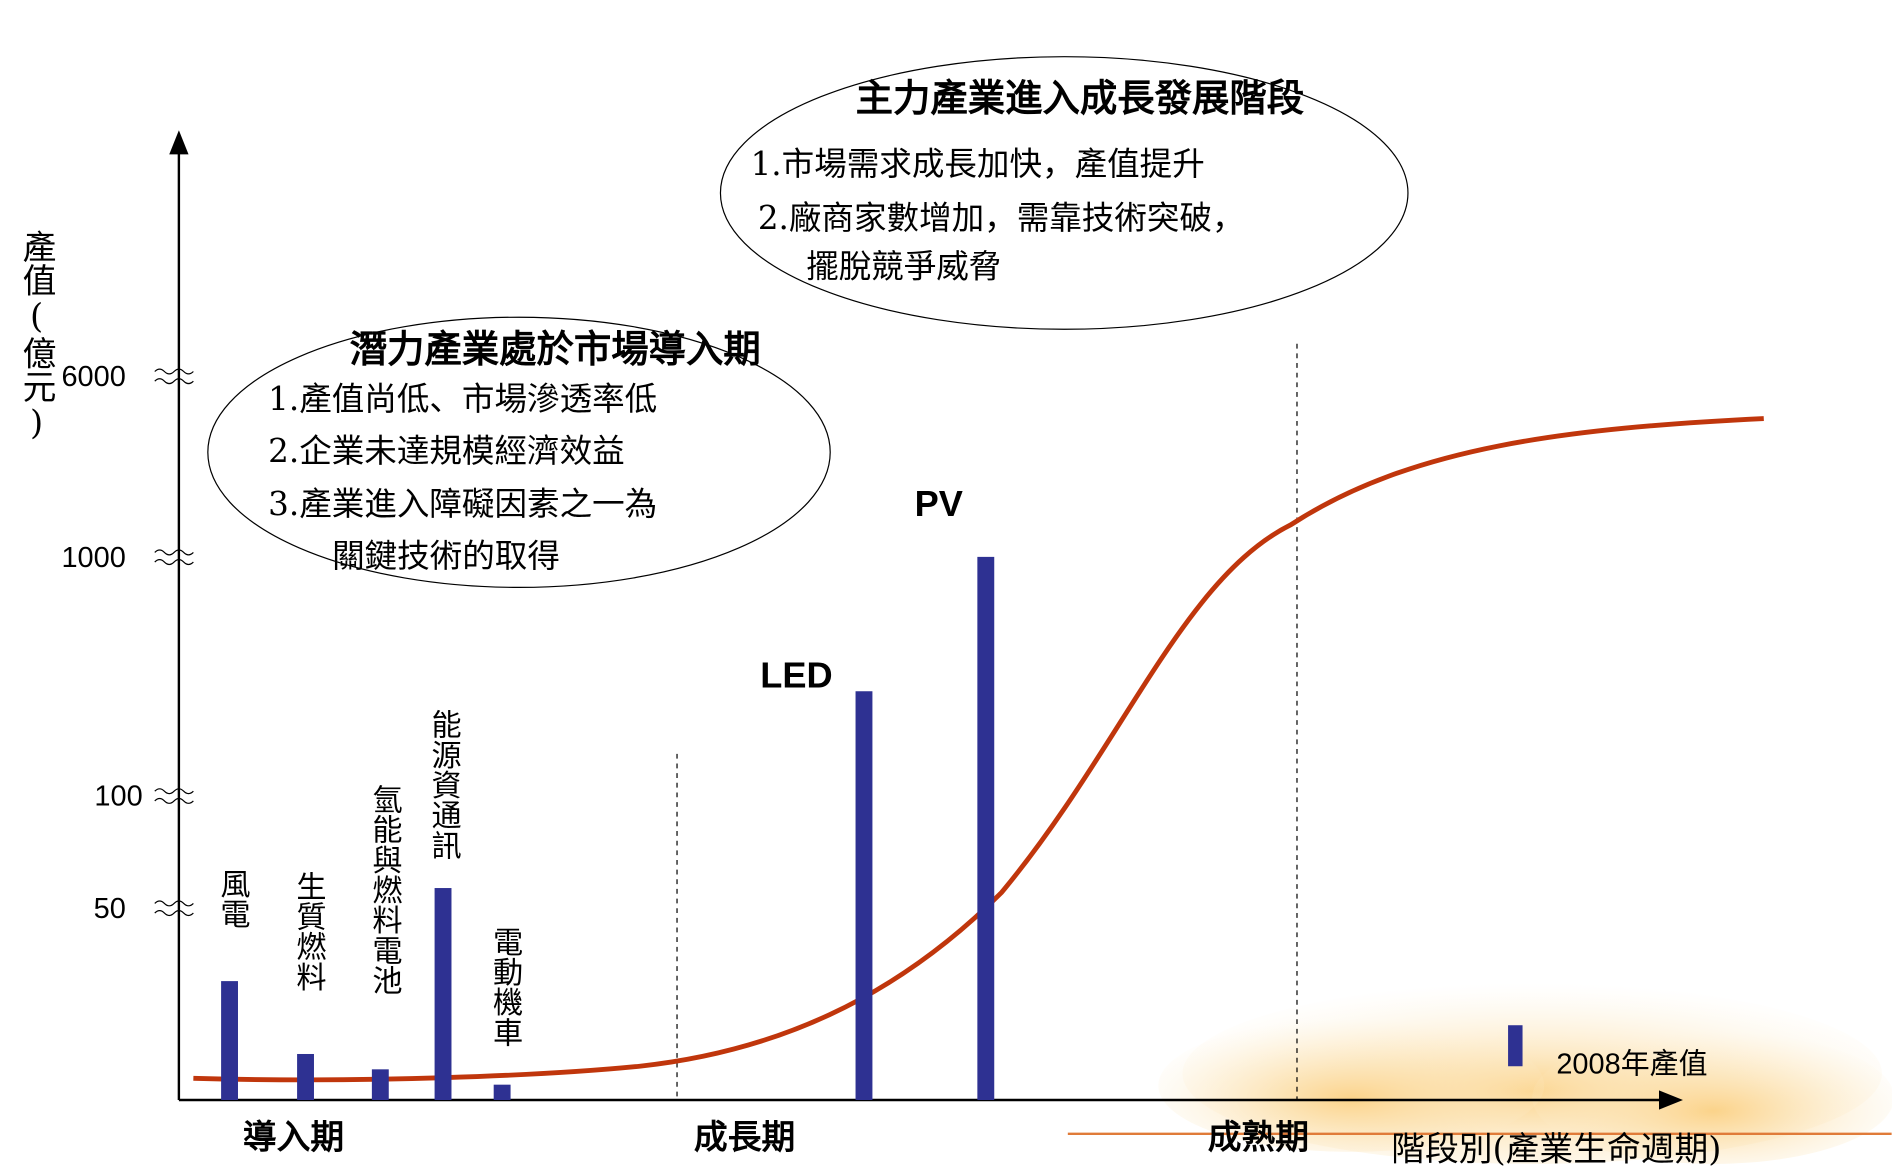  Describe the element at coordinates (36, 335) in the screenshot. I see `y-axis-title: 產值(億元)` at that location.